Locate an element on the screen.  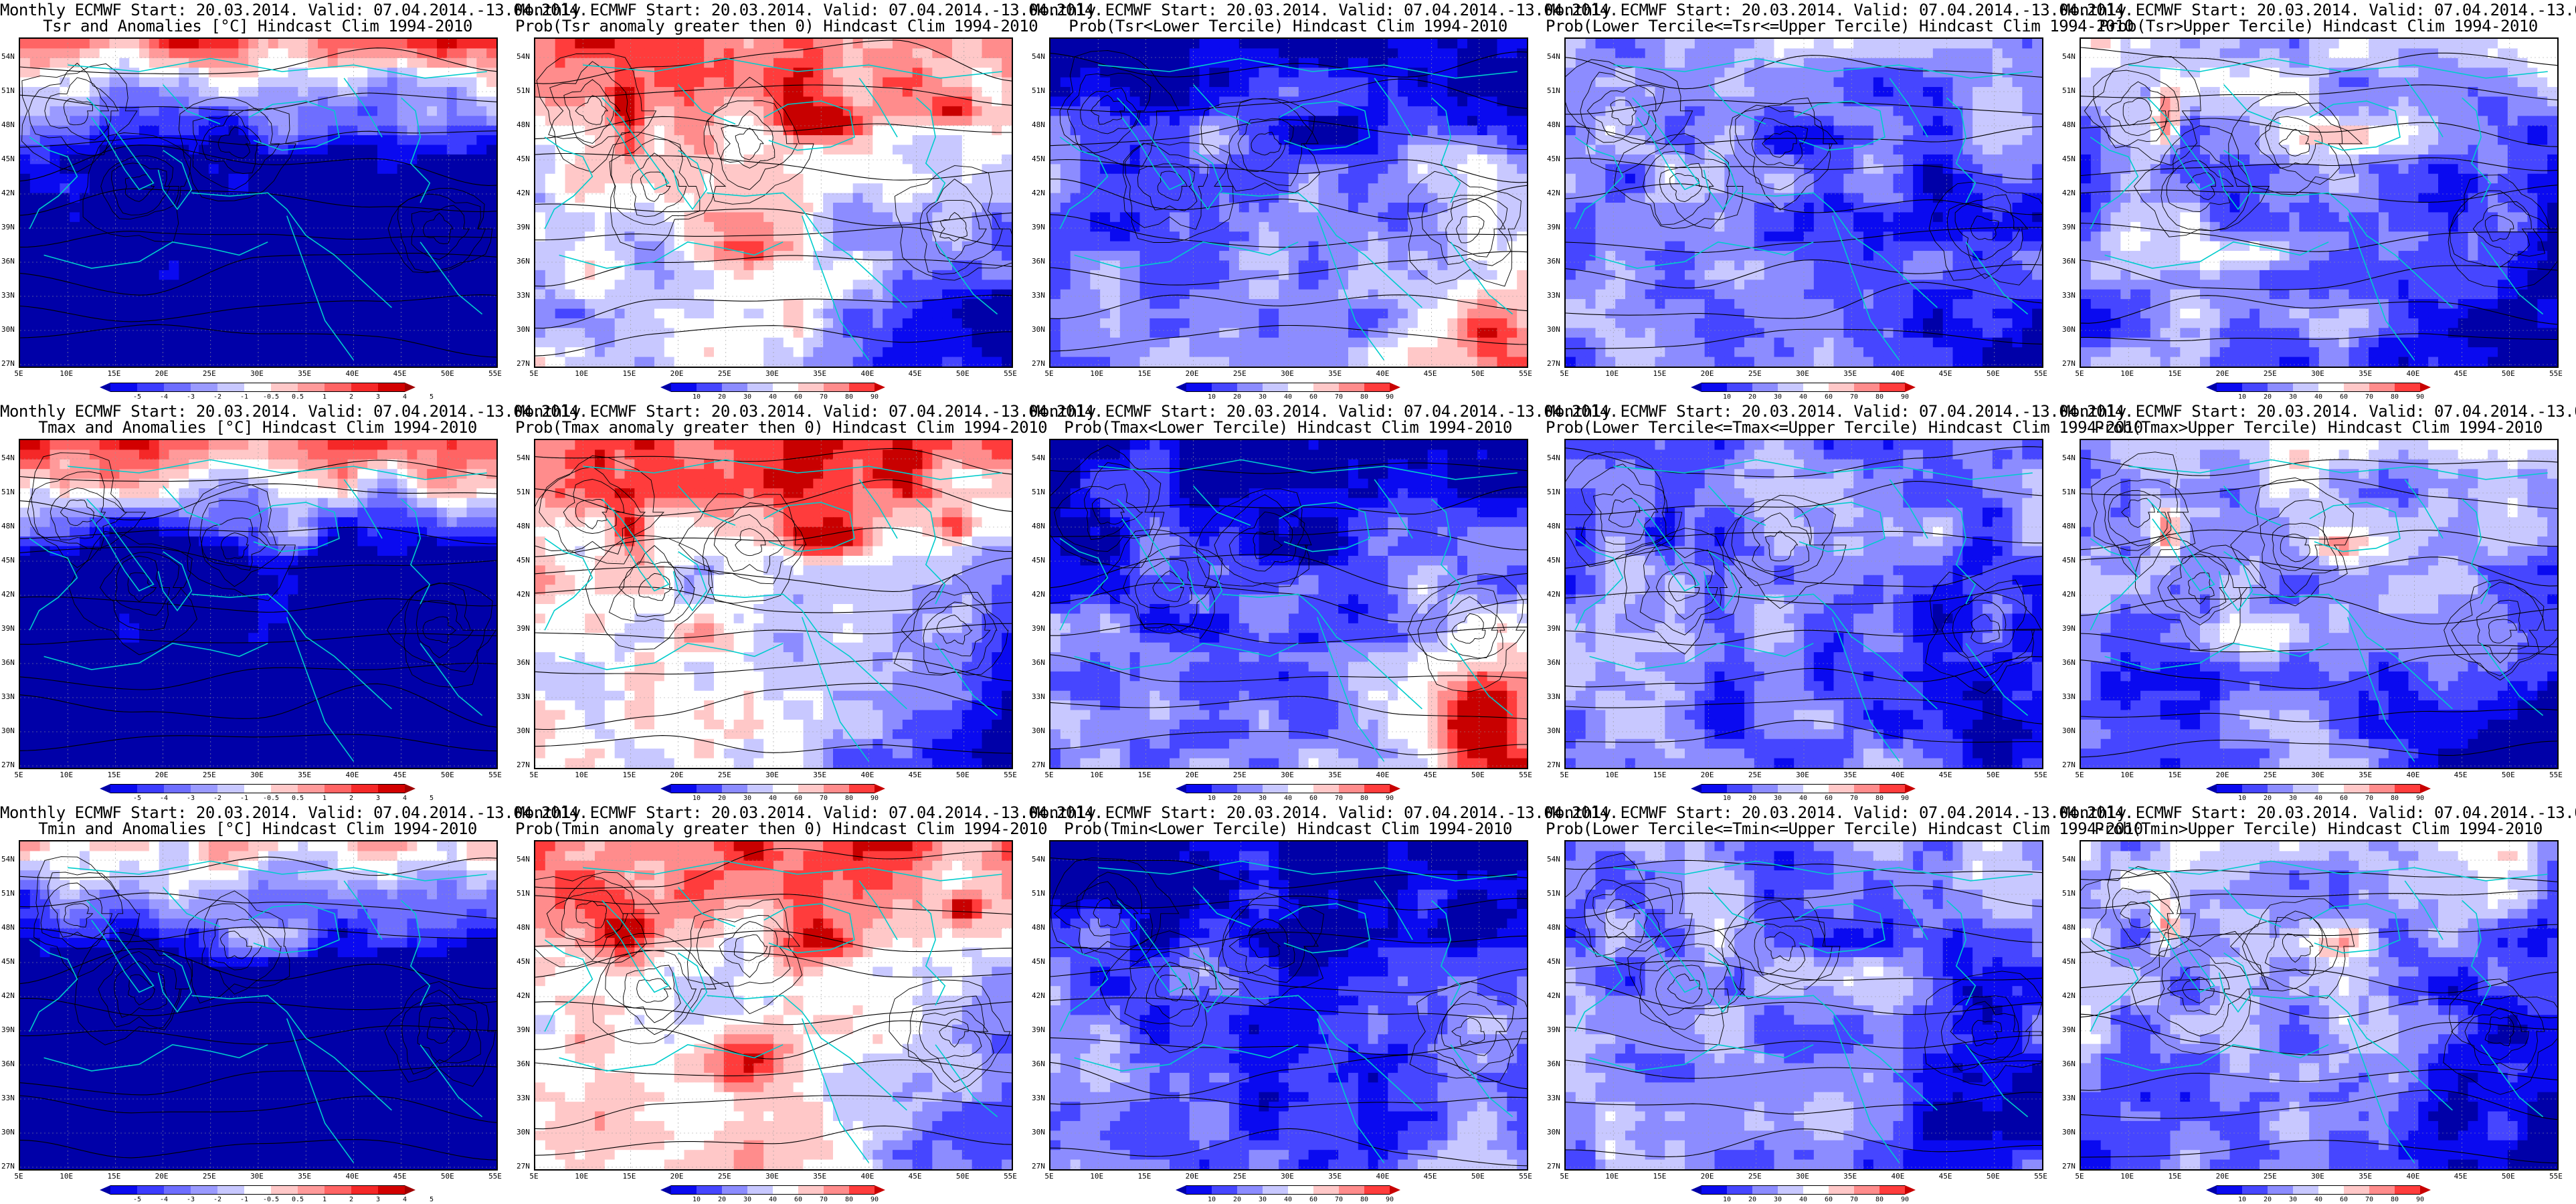
coastline is located at coordinates (291, 250).